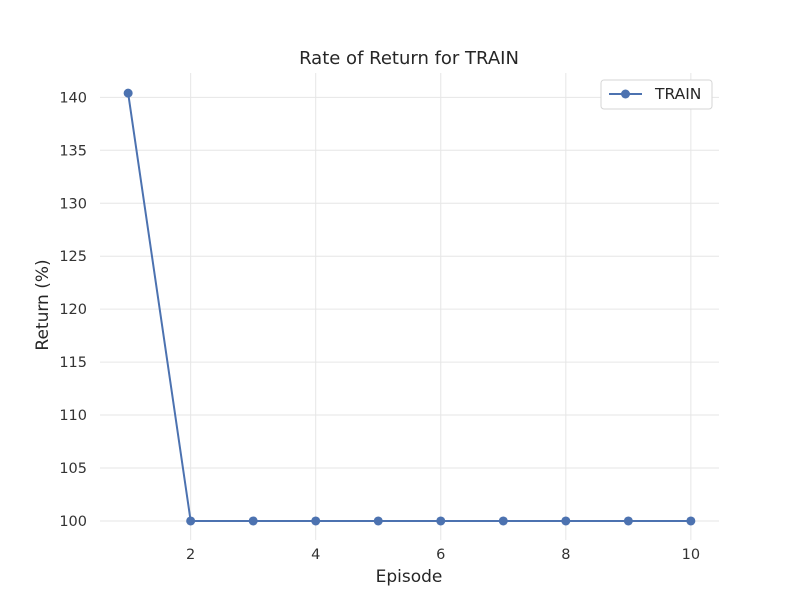  What do you see at coordinates (409, 577) in the screenshot?
I see `x-axis-label: Episode` at bounding box center [409, 577].